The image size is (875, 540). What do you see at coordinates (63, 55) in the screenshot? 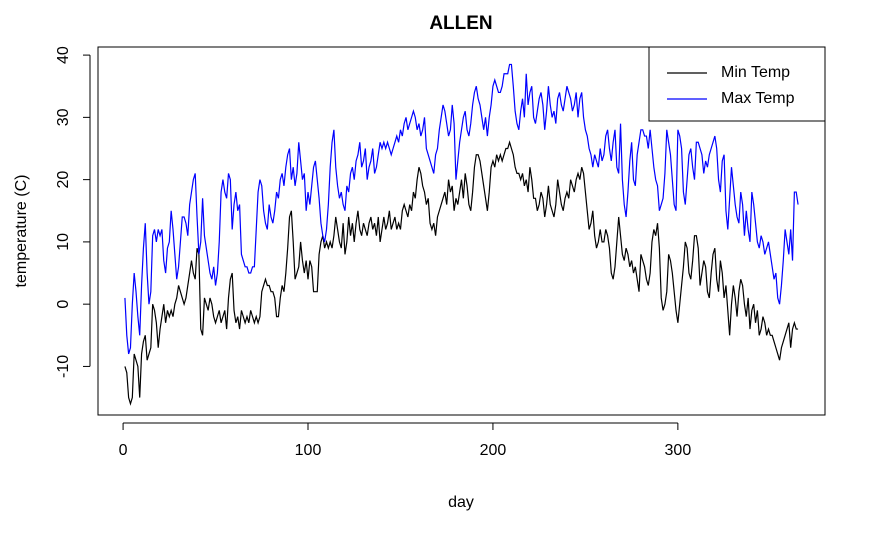
I see `y-tick-label: 40` at bounding box center [63, 55].